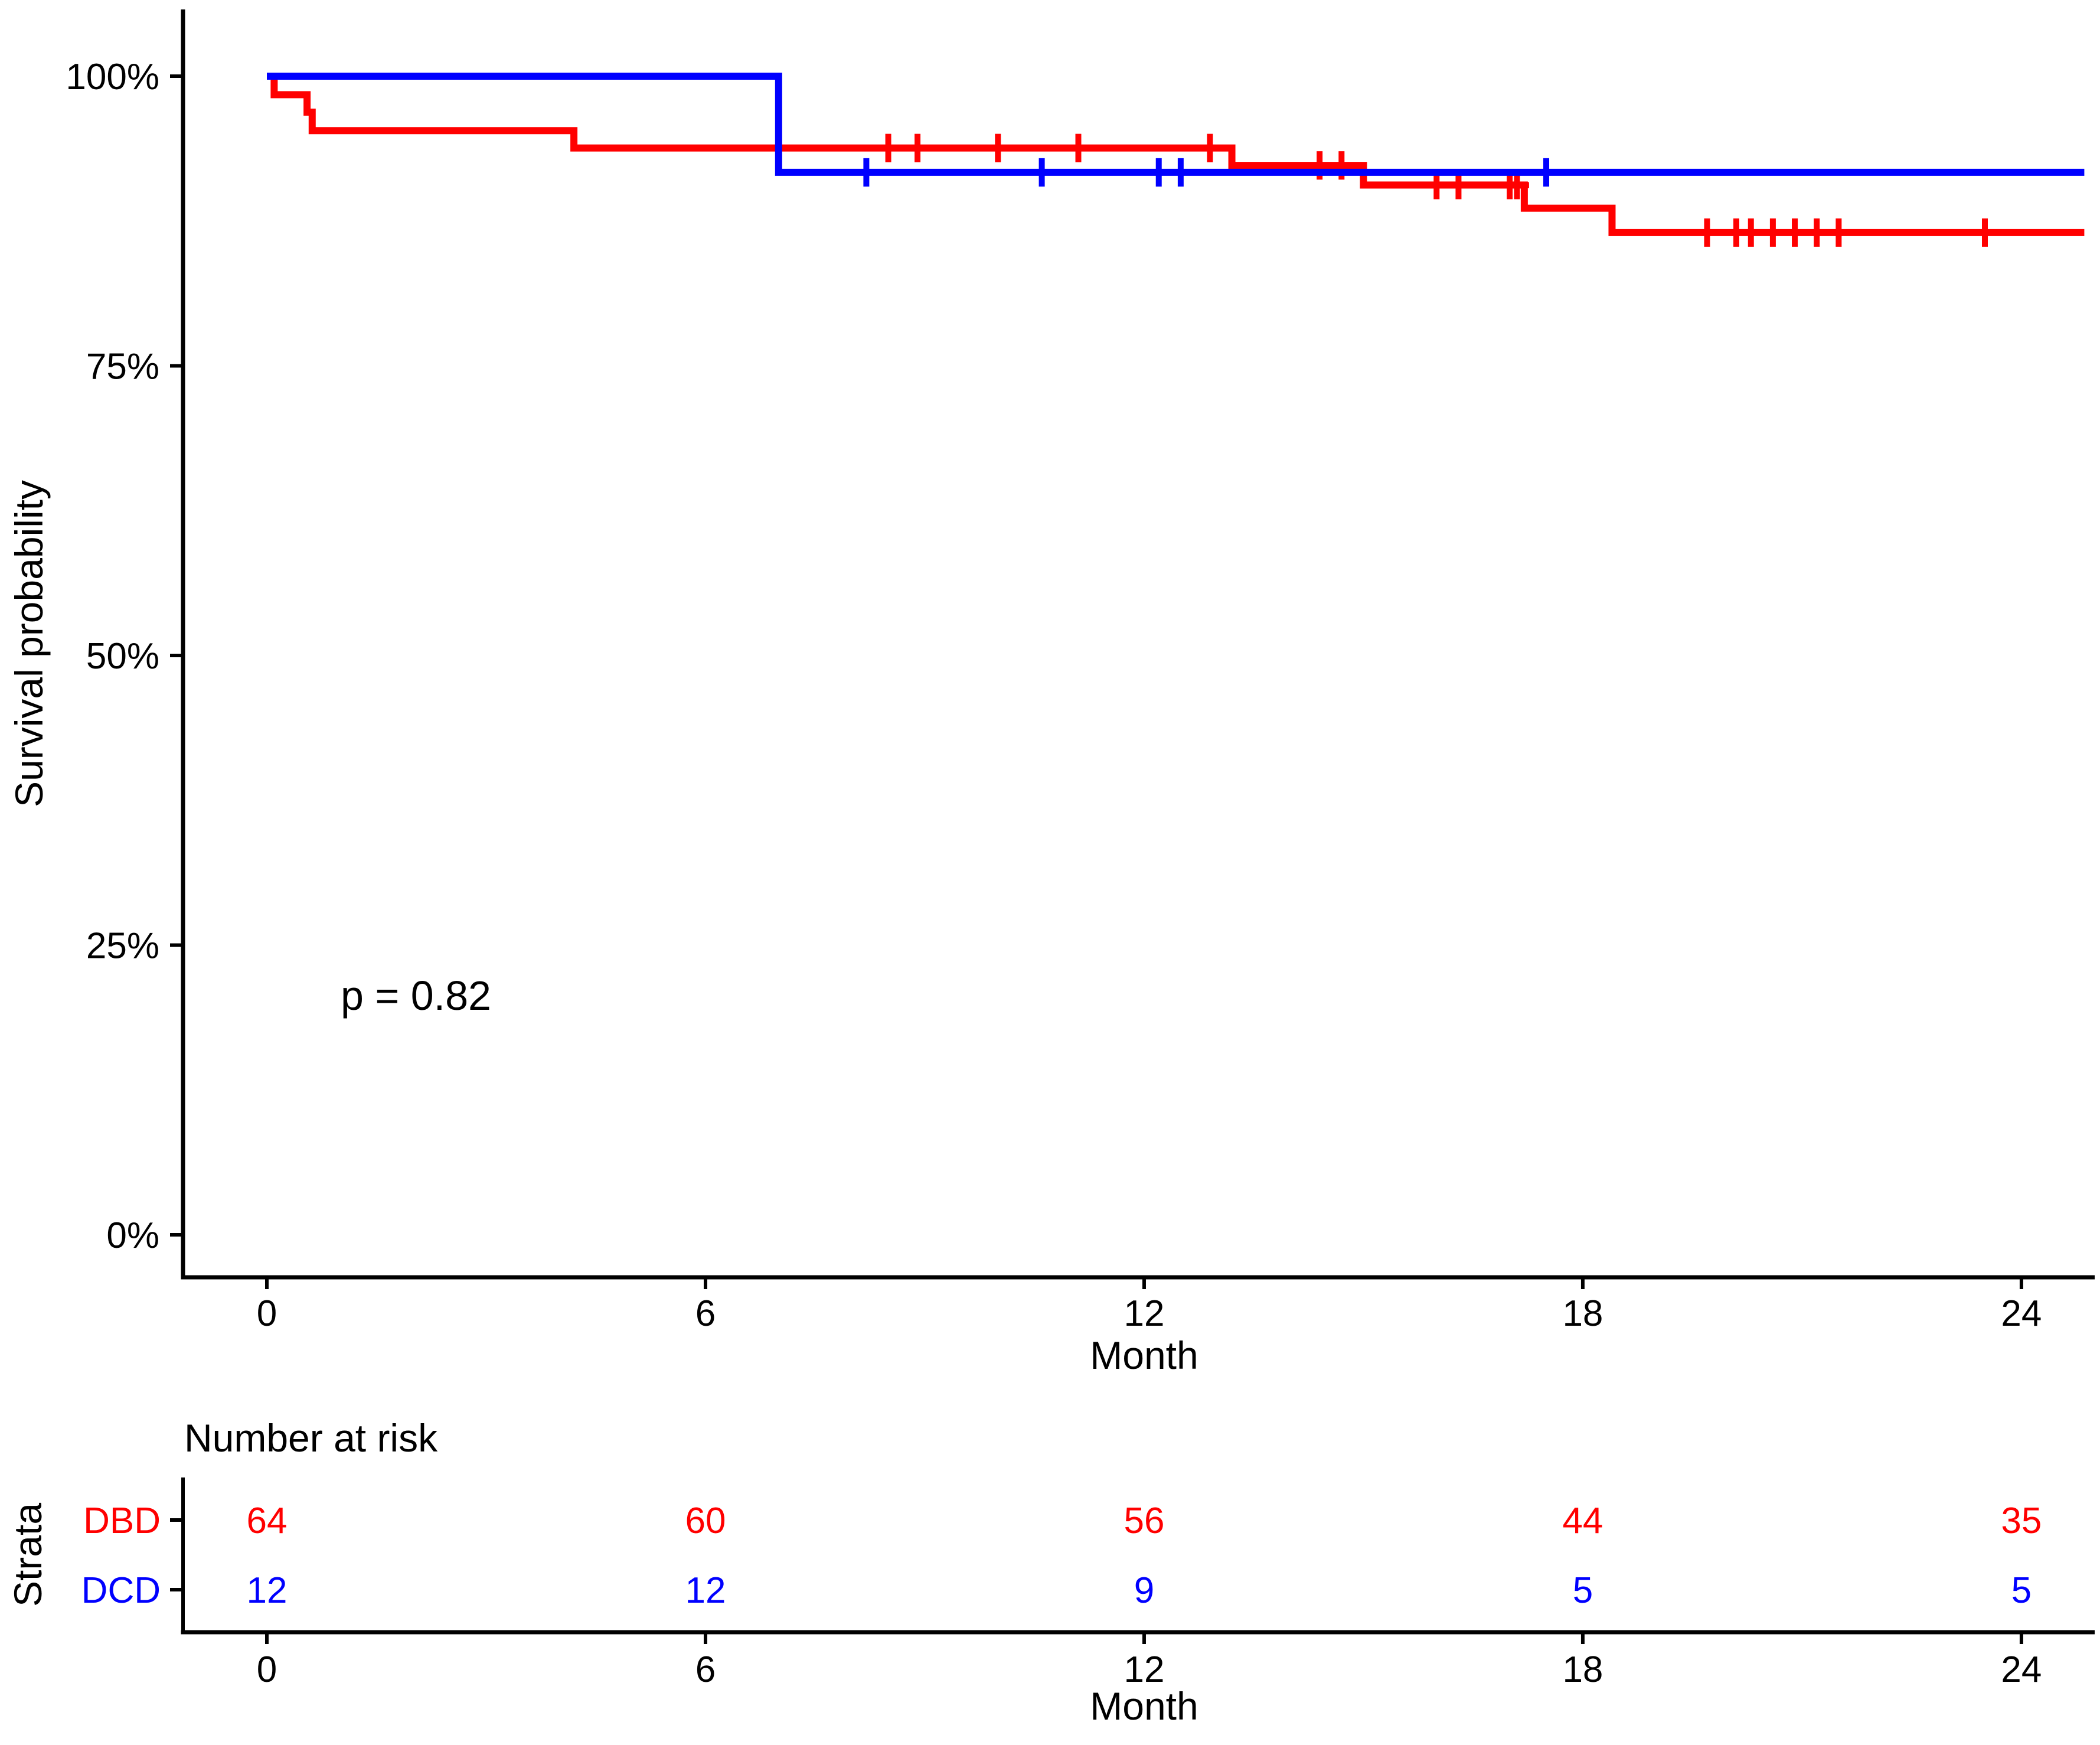  Describe the element at coordinates (1176, 124) in the screenshot. I see `survival-curve-dcd` at that location.